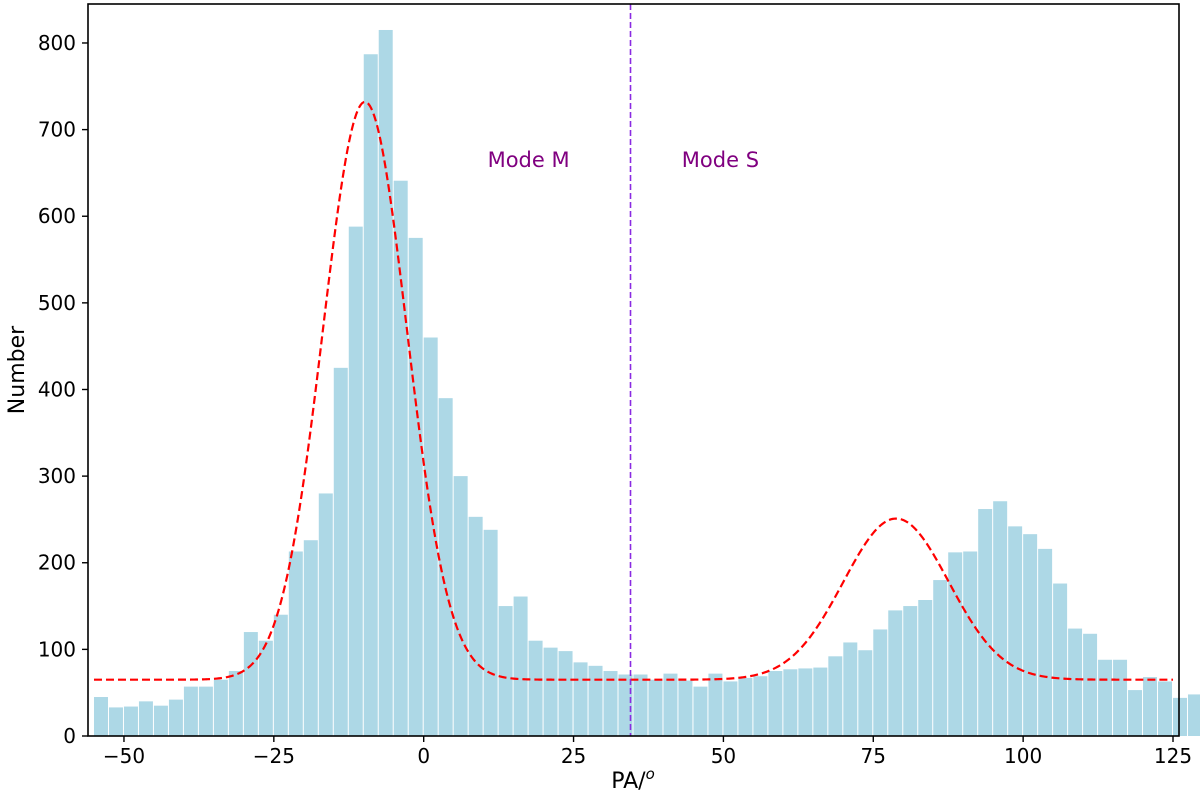 This screenshot has height=796, width=1200. Describe the element at coordinates (720, 160) in the screenshot. I see `annotation-mode-s: Mode S` at that location.